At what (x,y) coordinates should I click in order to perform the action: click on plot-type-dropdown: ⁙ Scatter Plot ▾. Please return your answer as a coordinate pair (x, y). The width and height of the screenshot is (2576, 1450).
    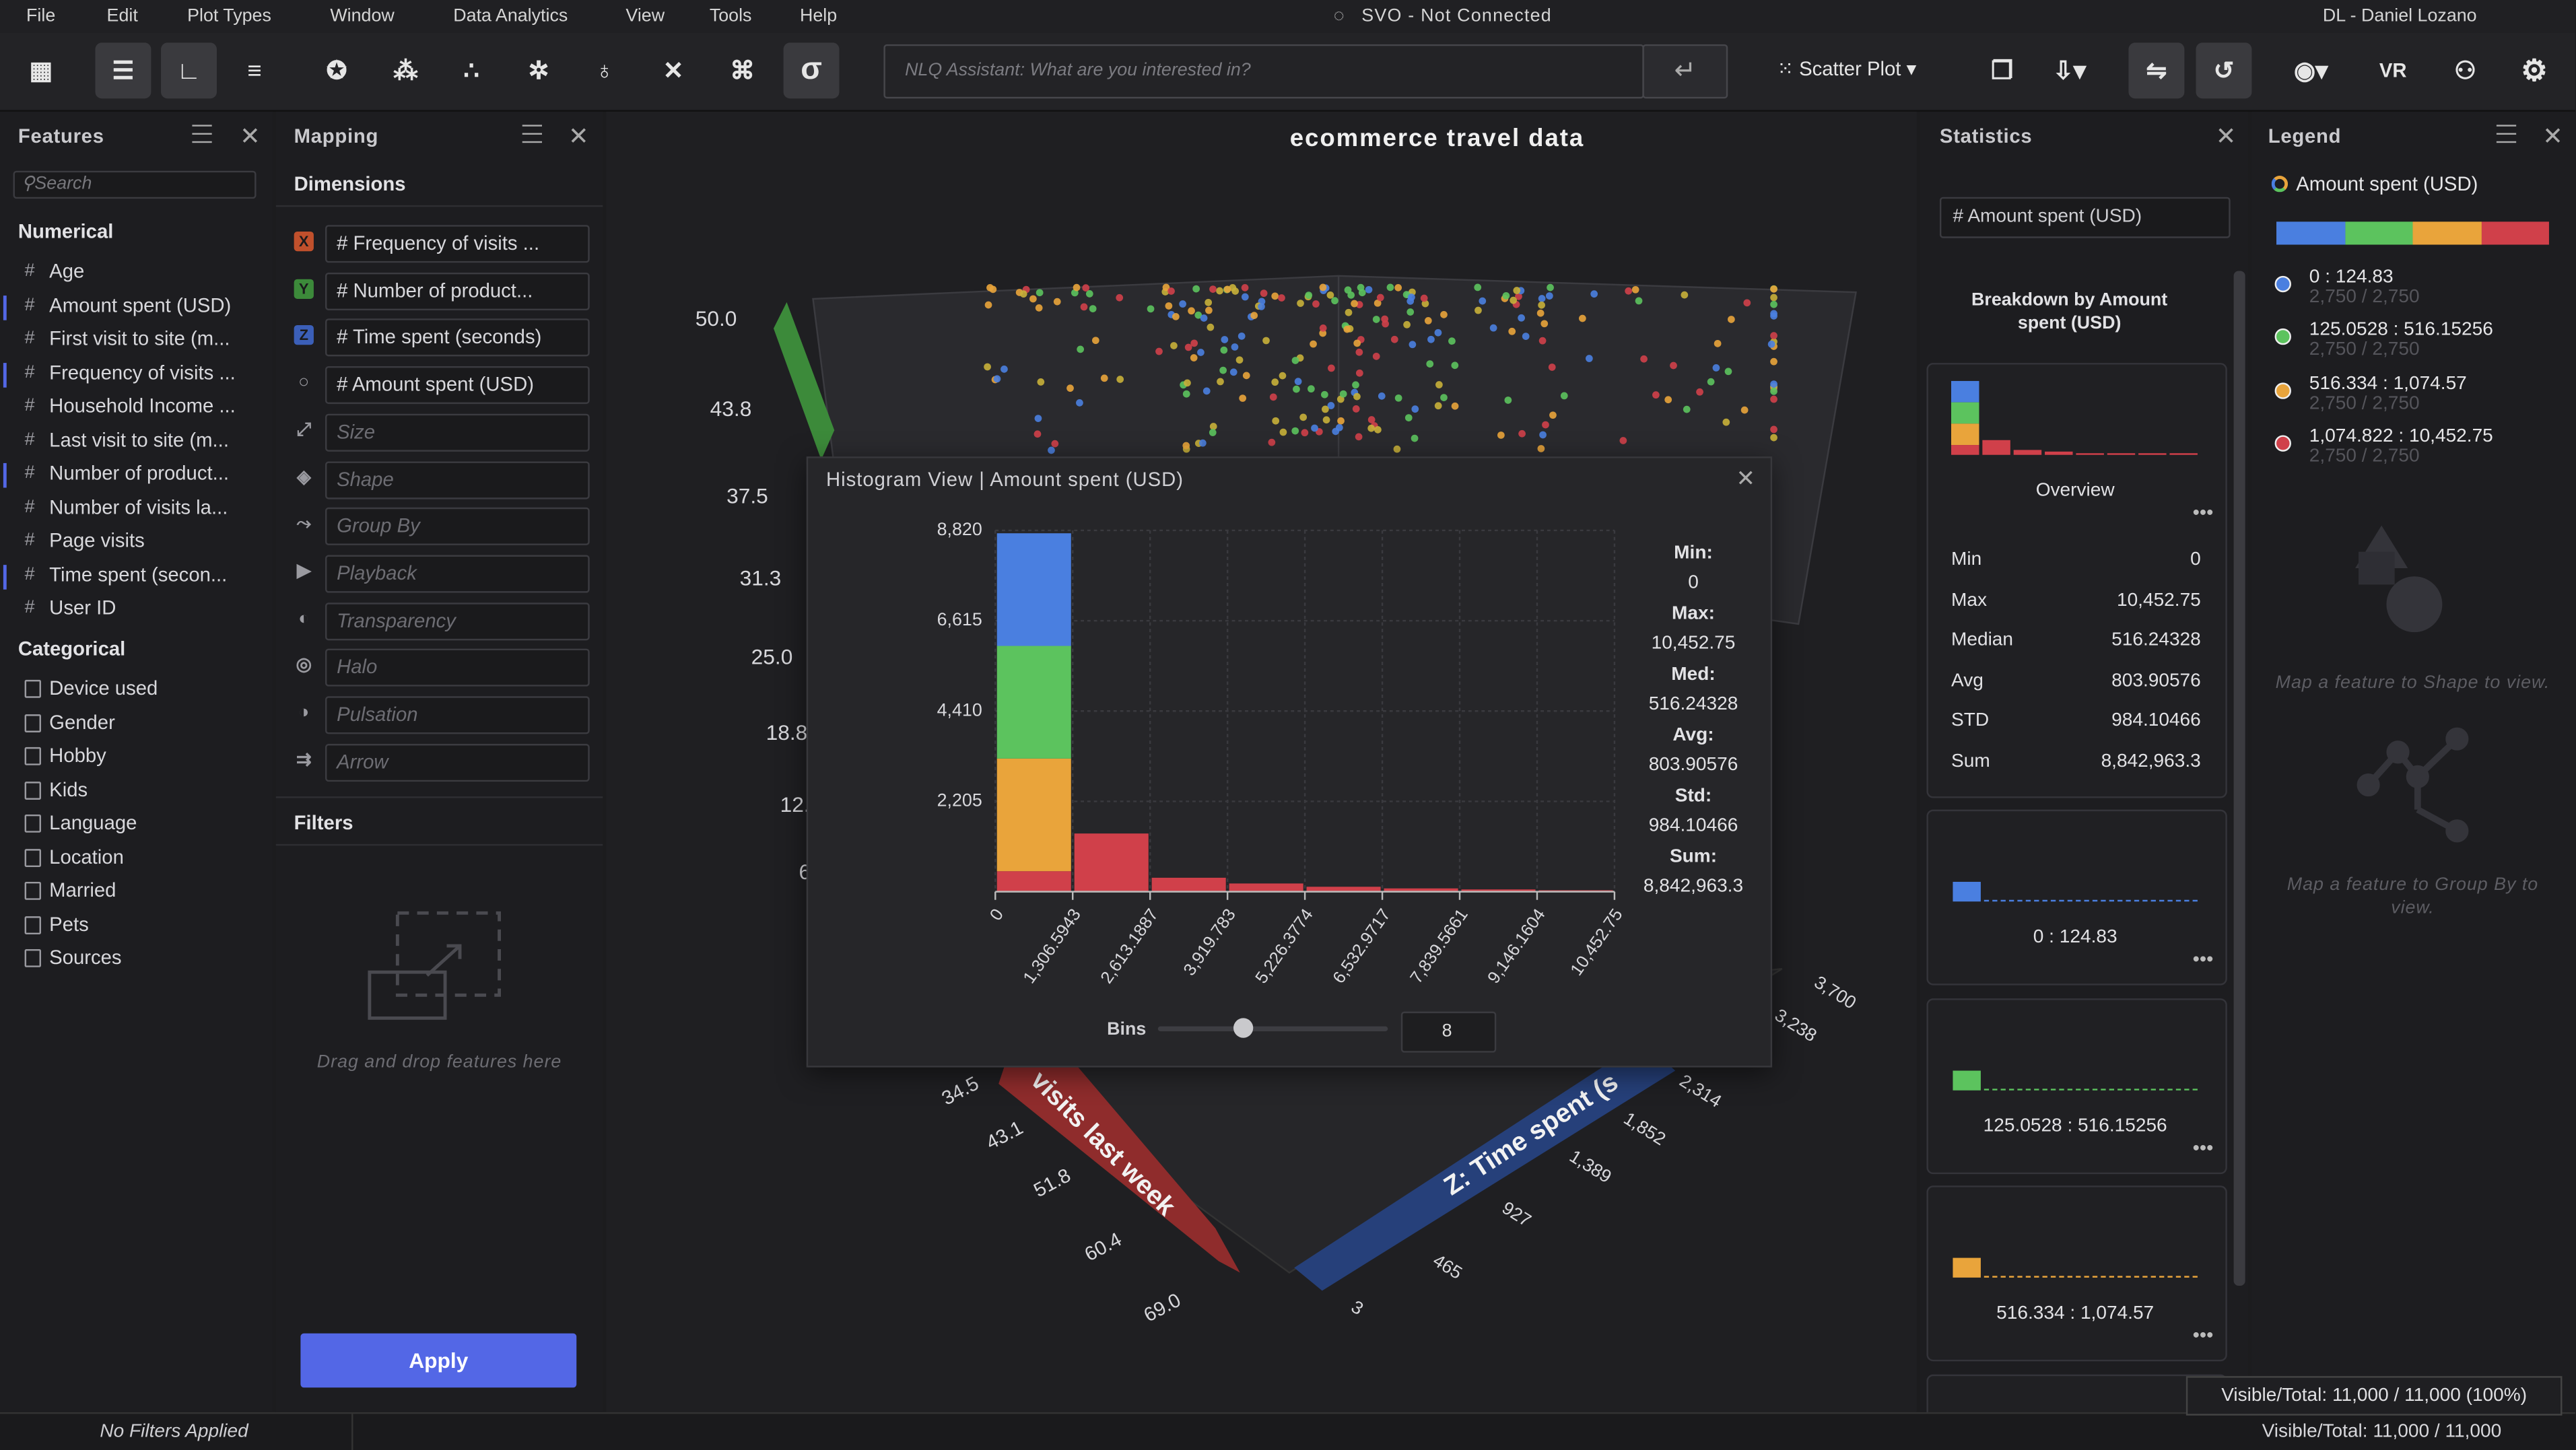
    Looking at the image, I should click on (1847, 69).